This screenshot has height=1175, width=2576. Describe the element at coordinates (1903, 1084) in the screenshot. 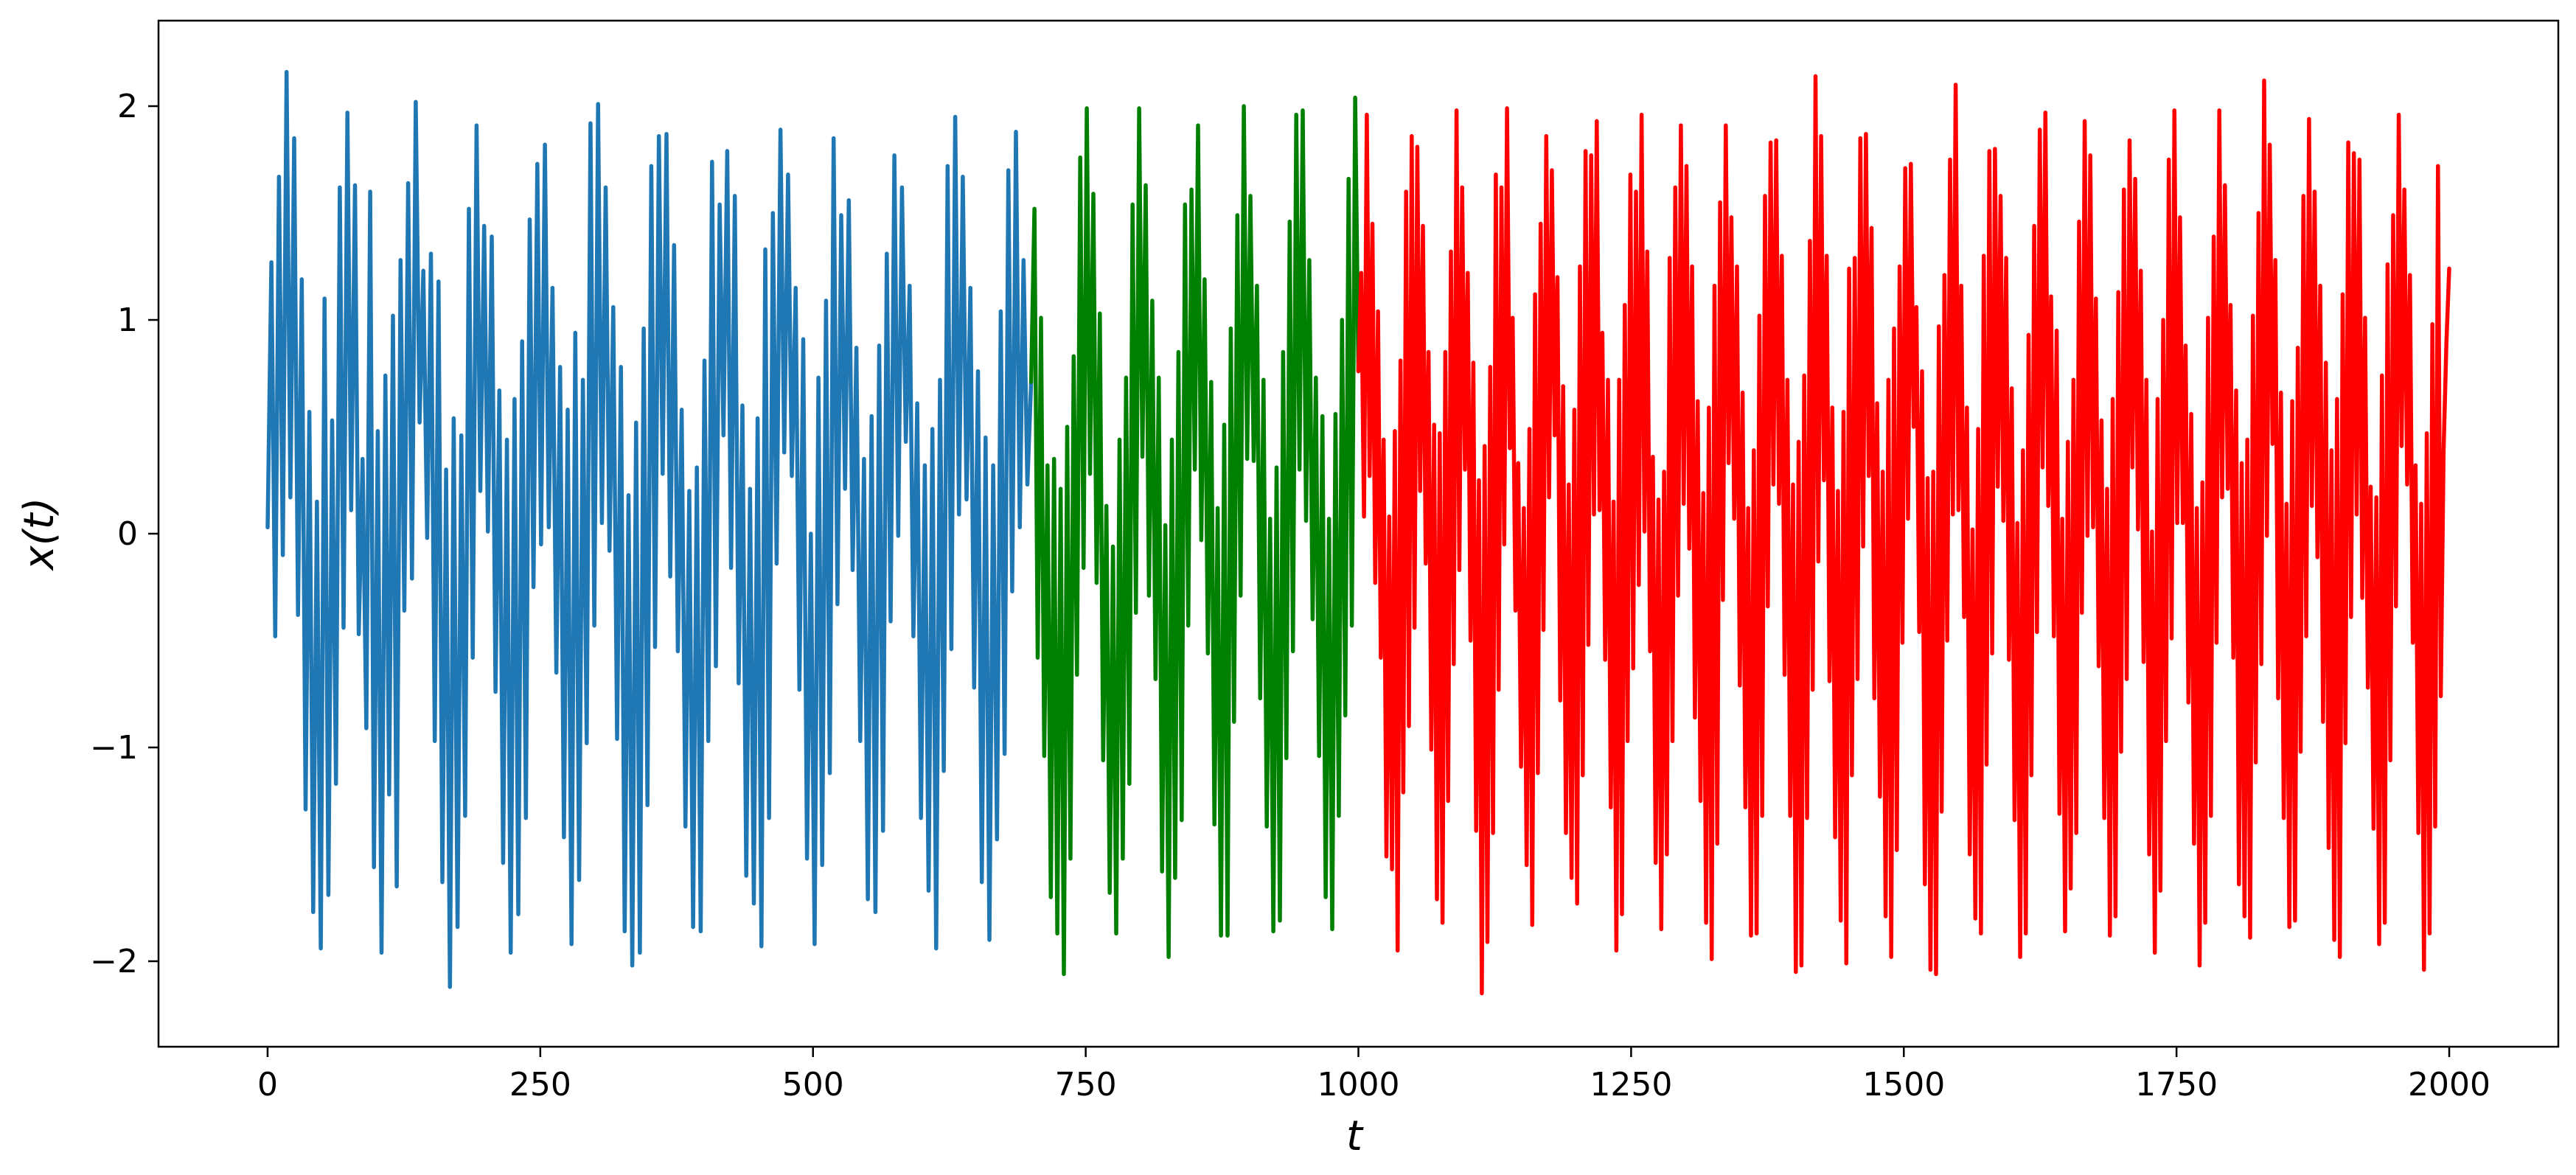

I see `x-tick-label: 1500` at that location.